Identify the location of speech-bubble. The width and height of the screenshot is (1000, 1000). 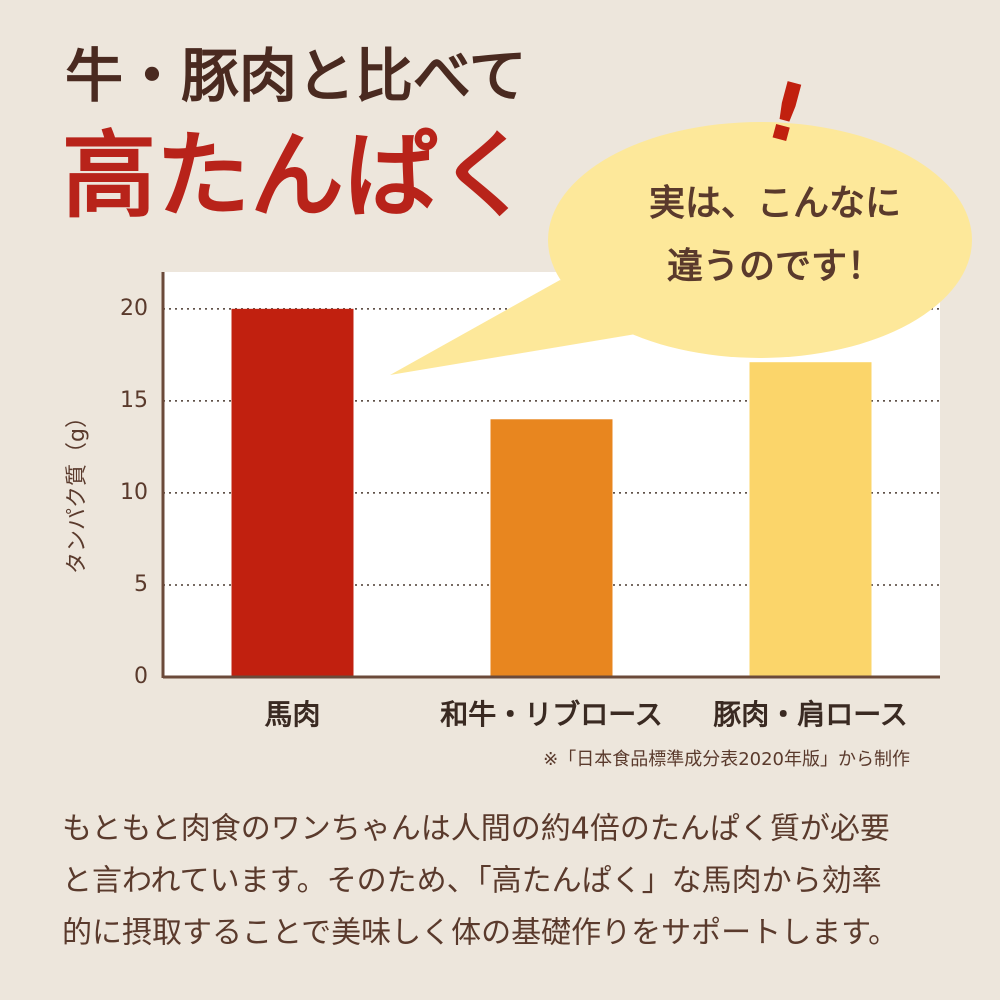
(681, 248).